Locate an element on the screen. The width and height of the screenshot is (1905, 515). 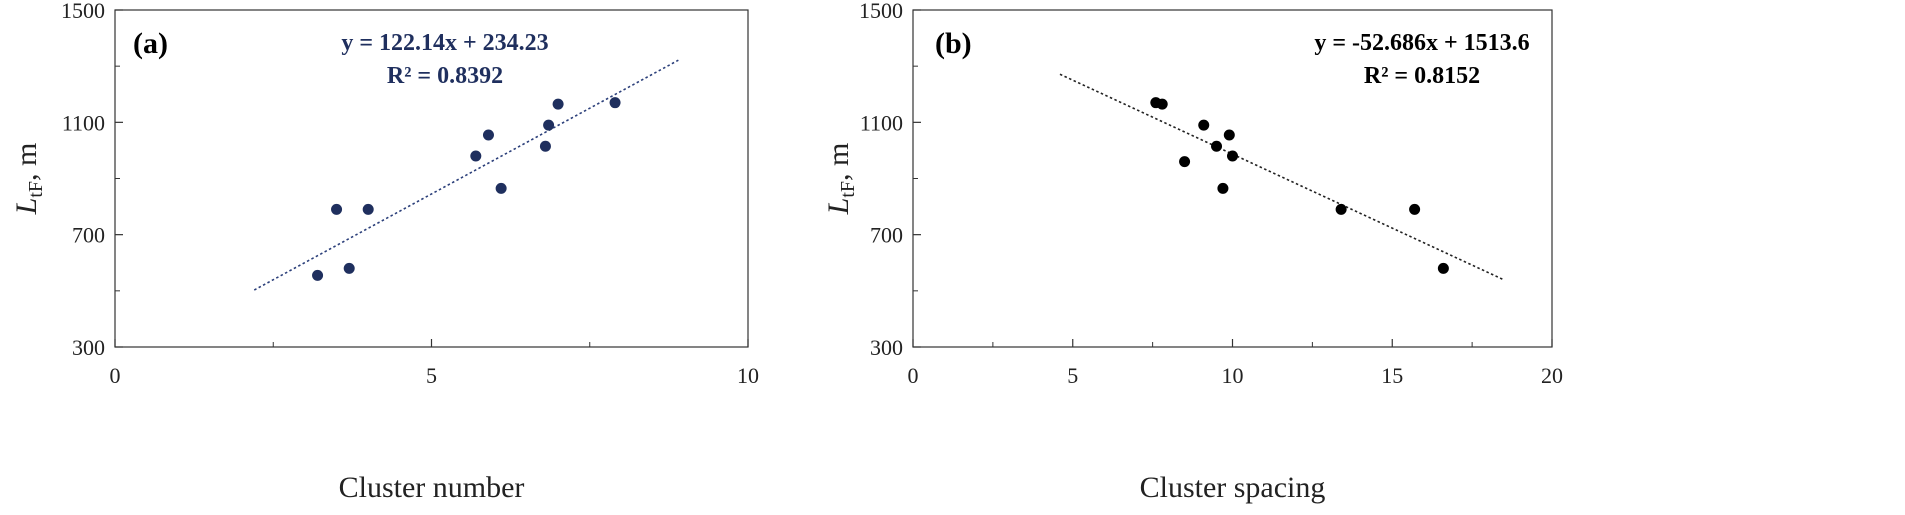
x-tick-label: 15 is located at coordinates (1392, 375).